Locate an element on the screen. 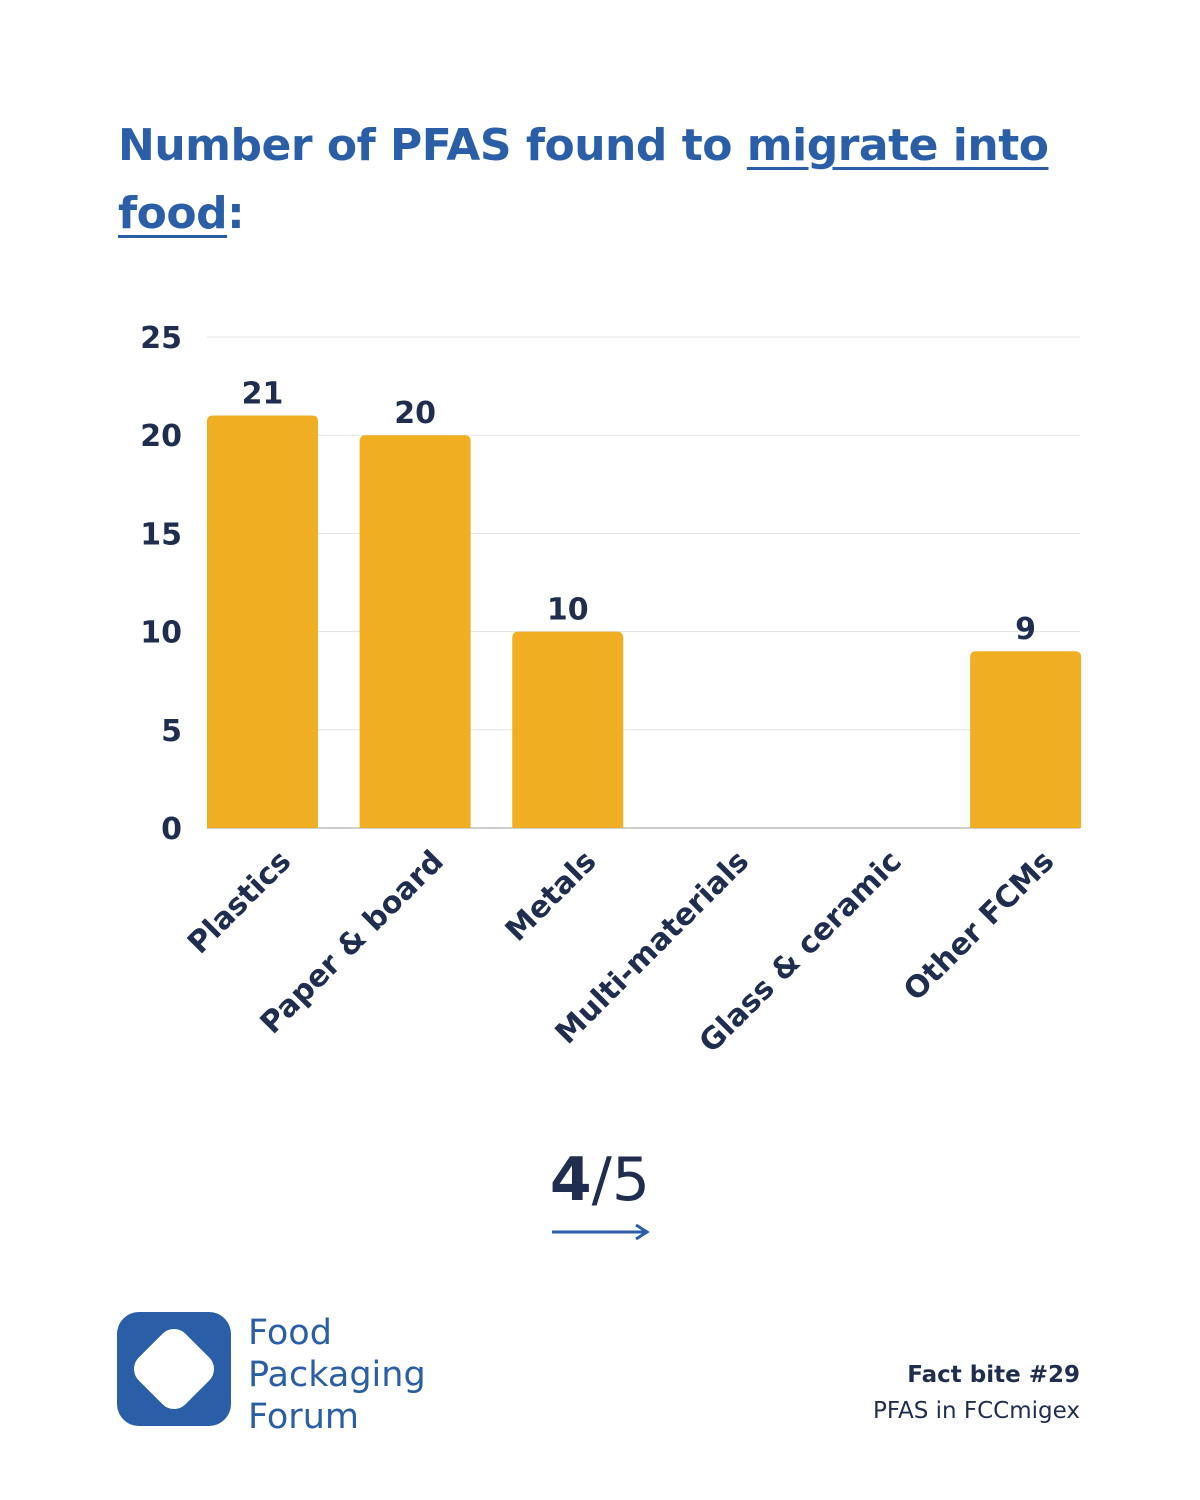  x-tick-label: Other FCMs is located at coordinates (979, 926).